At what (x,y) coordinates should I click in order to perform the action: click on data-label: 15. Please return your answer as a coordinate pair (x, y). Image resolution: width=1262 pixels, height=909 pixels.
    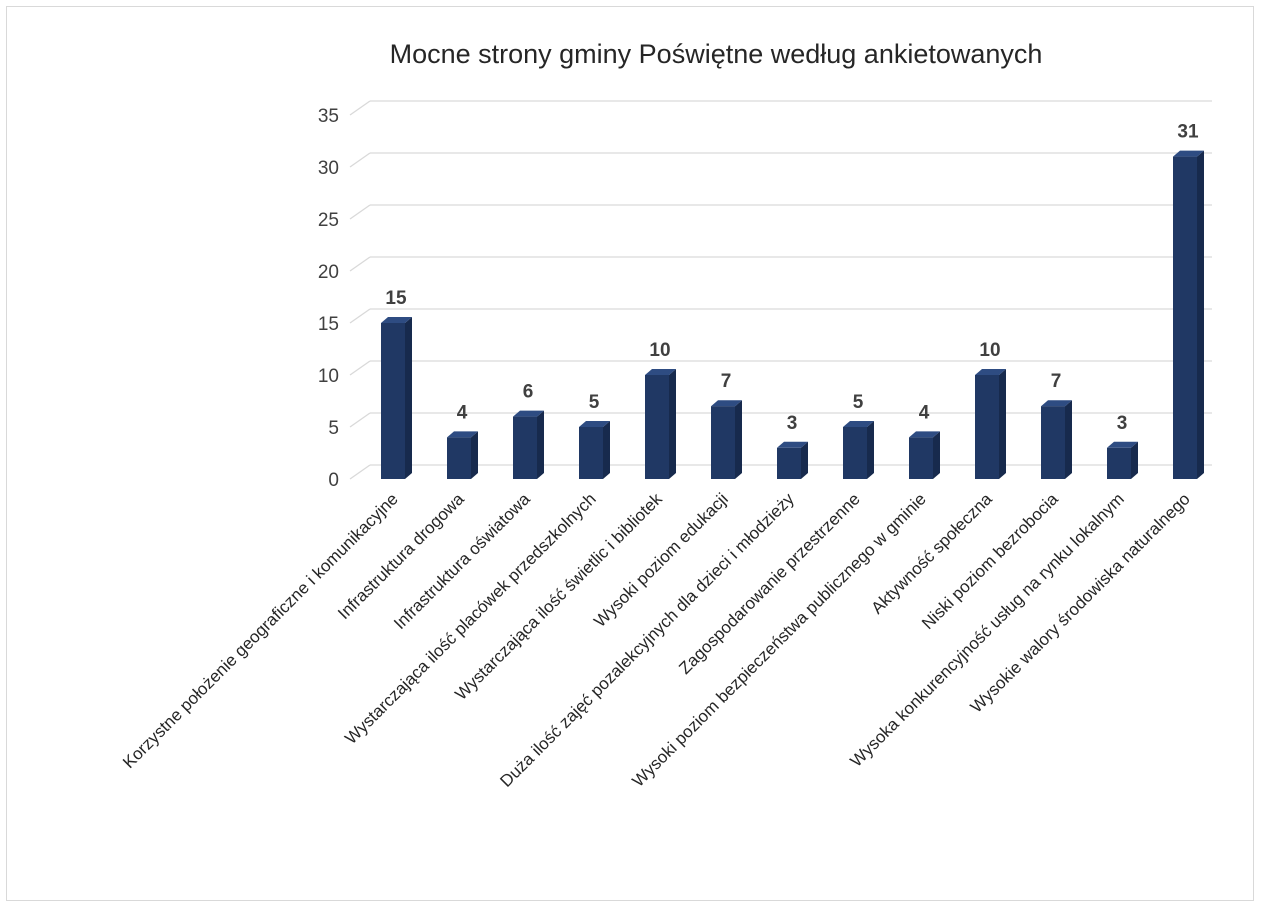
    Looking at the image, I should click on (396, 298).